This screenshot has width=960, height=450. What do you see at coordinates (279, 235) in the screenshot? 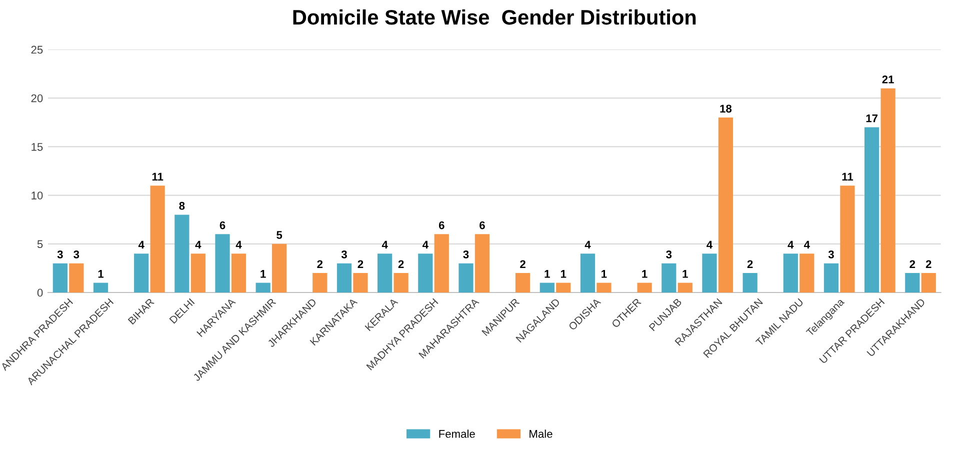
I see `data-label: 5` at bounding box center [279, 235].